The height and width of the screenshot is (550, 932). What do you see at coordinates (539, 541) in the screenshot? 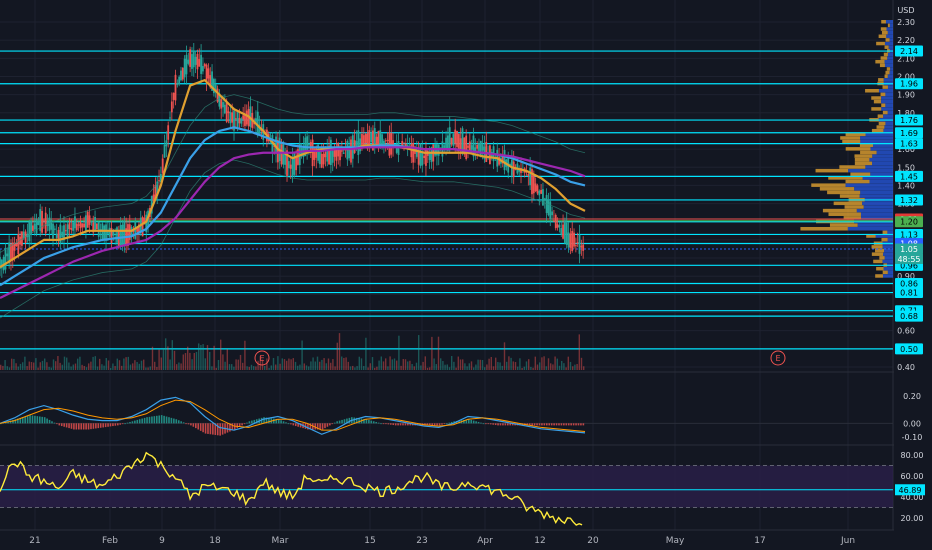
I see `time-tick-label: 12` at bounding box center [539, 541].